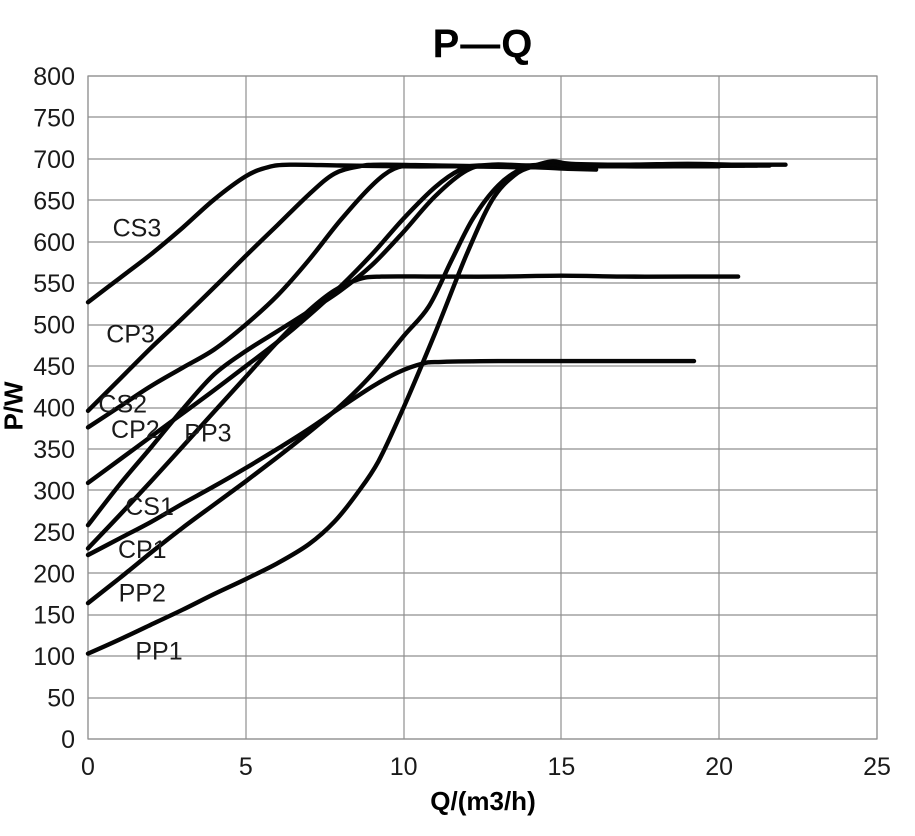  I want to click on y-tick-label: 250, so click(54, 533).